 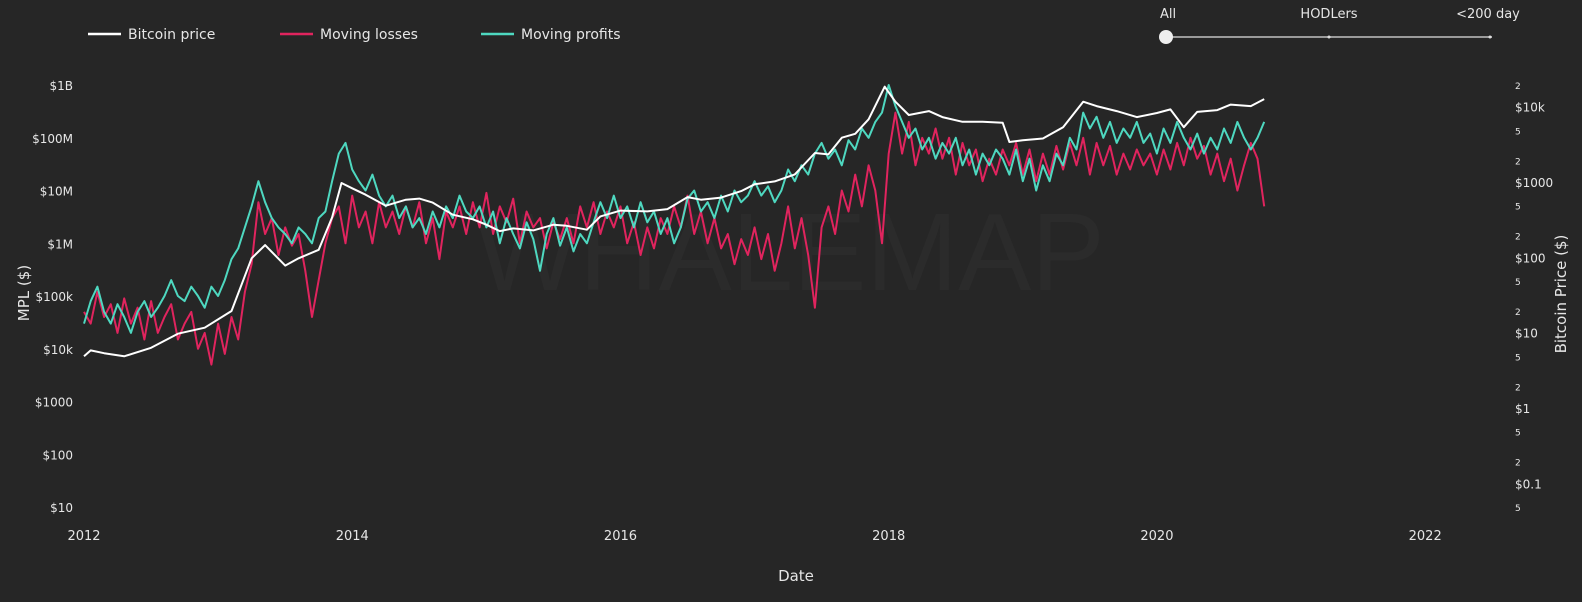 What do you see at coordinates (1488, 14) in the screenshot?
I see `slider-label-under-200-day: <200 day` at bounding box center [1488, 14].